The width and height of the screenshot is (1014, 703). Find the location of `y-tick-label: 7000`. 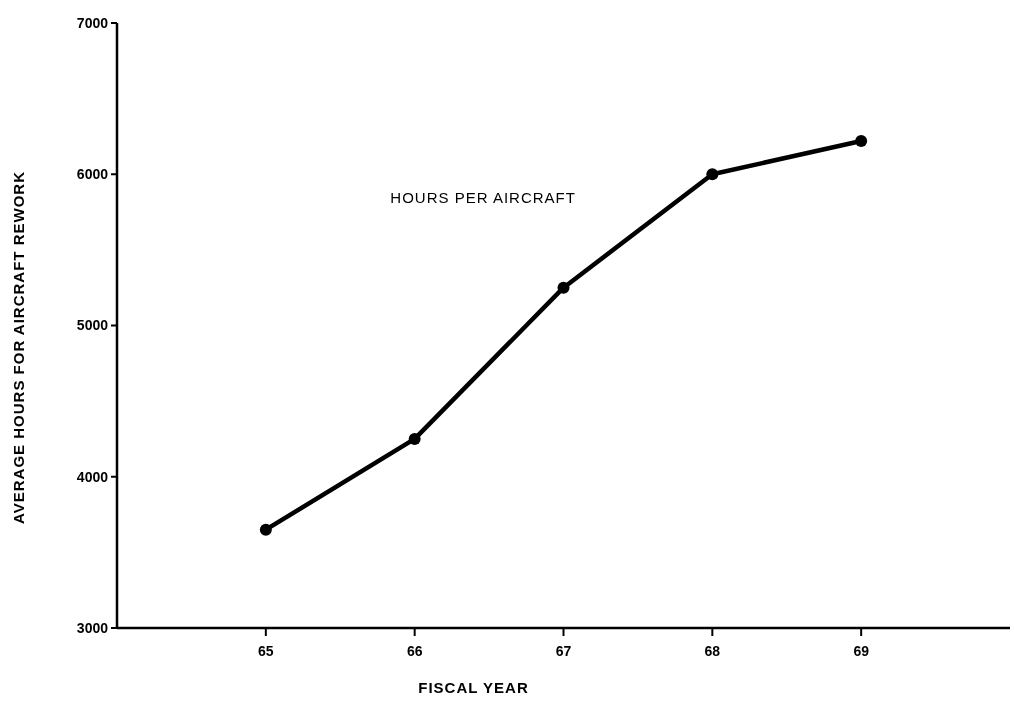

y-tick-label: 7000 is located at coordinates (92, 22).